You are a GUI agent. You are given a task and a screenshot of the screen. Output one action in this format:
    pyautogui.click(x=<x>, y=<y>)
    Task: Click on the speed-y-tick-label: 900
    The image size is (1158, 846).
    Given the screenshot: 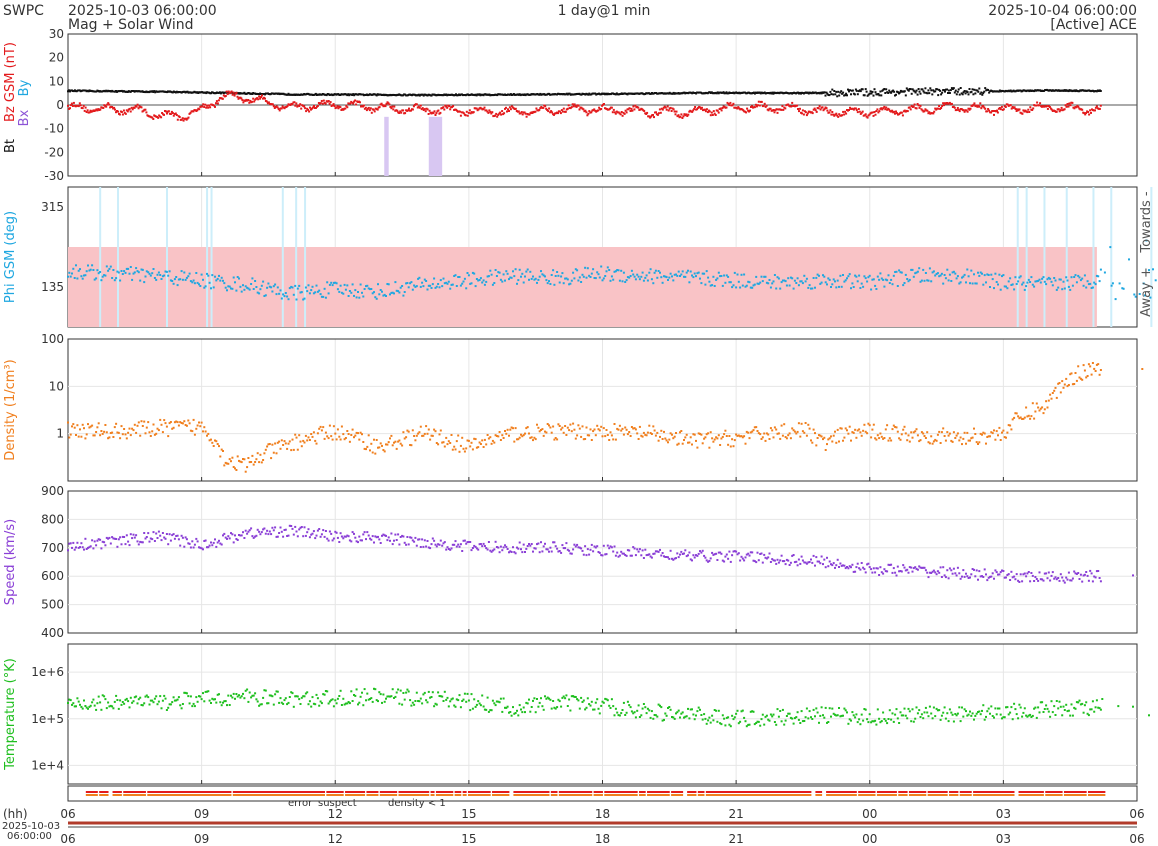 What is the action you would take?
    pyautogui.click(x=52, y=491)
    